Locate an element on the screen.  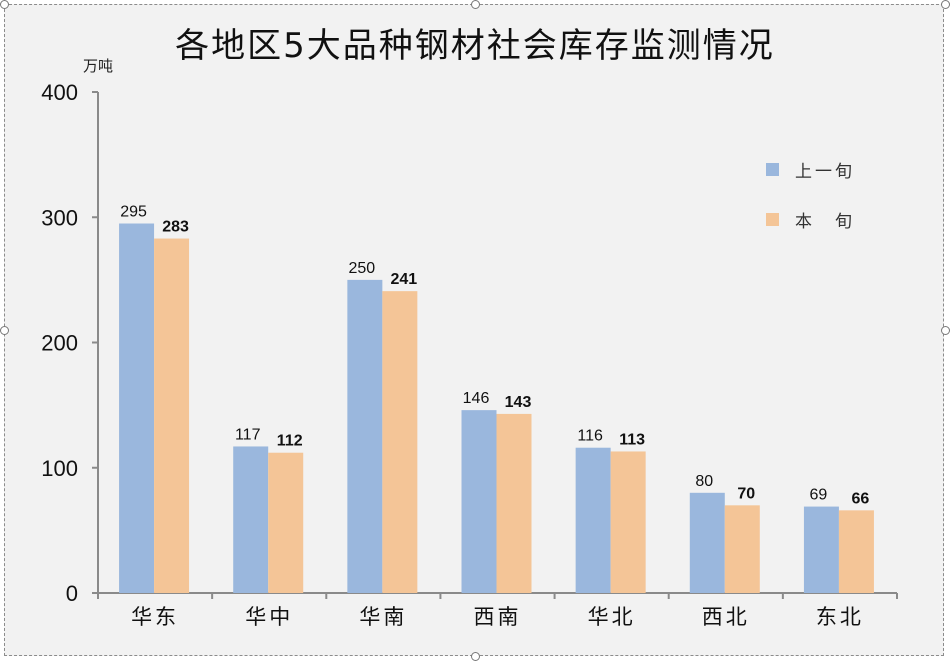
y-tick-label: 300 is located at coordinates (59, 217).